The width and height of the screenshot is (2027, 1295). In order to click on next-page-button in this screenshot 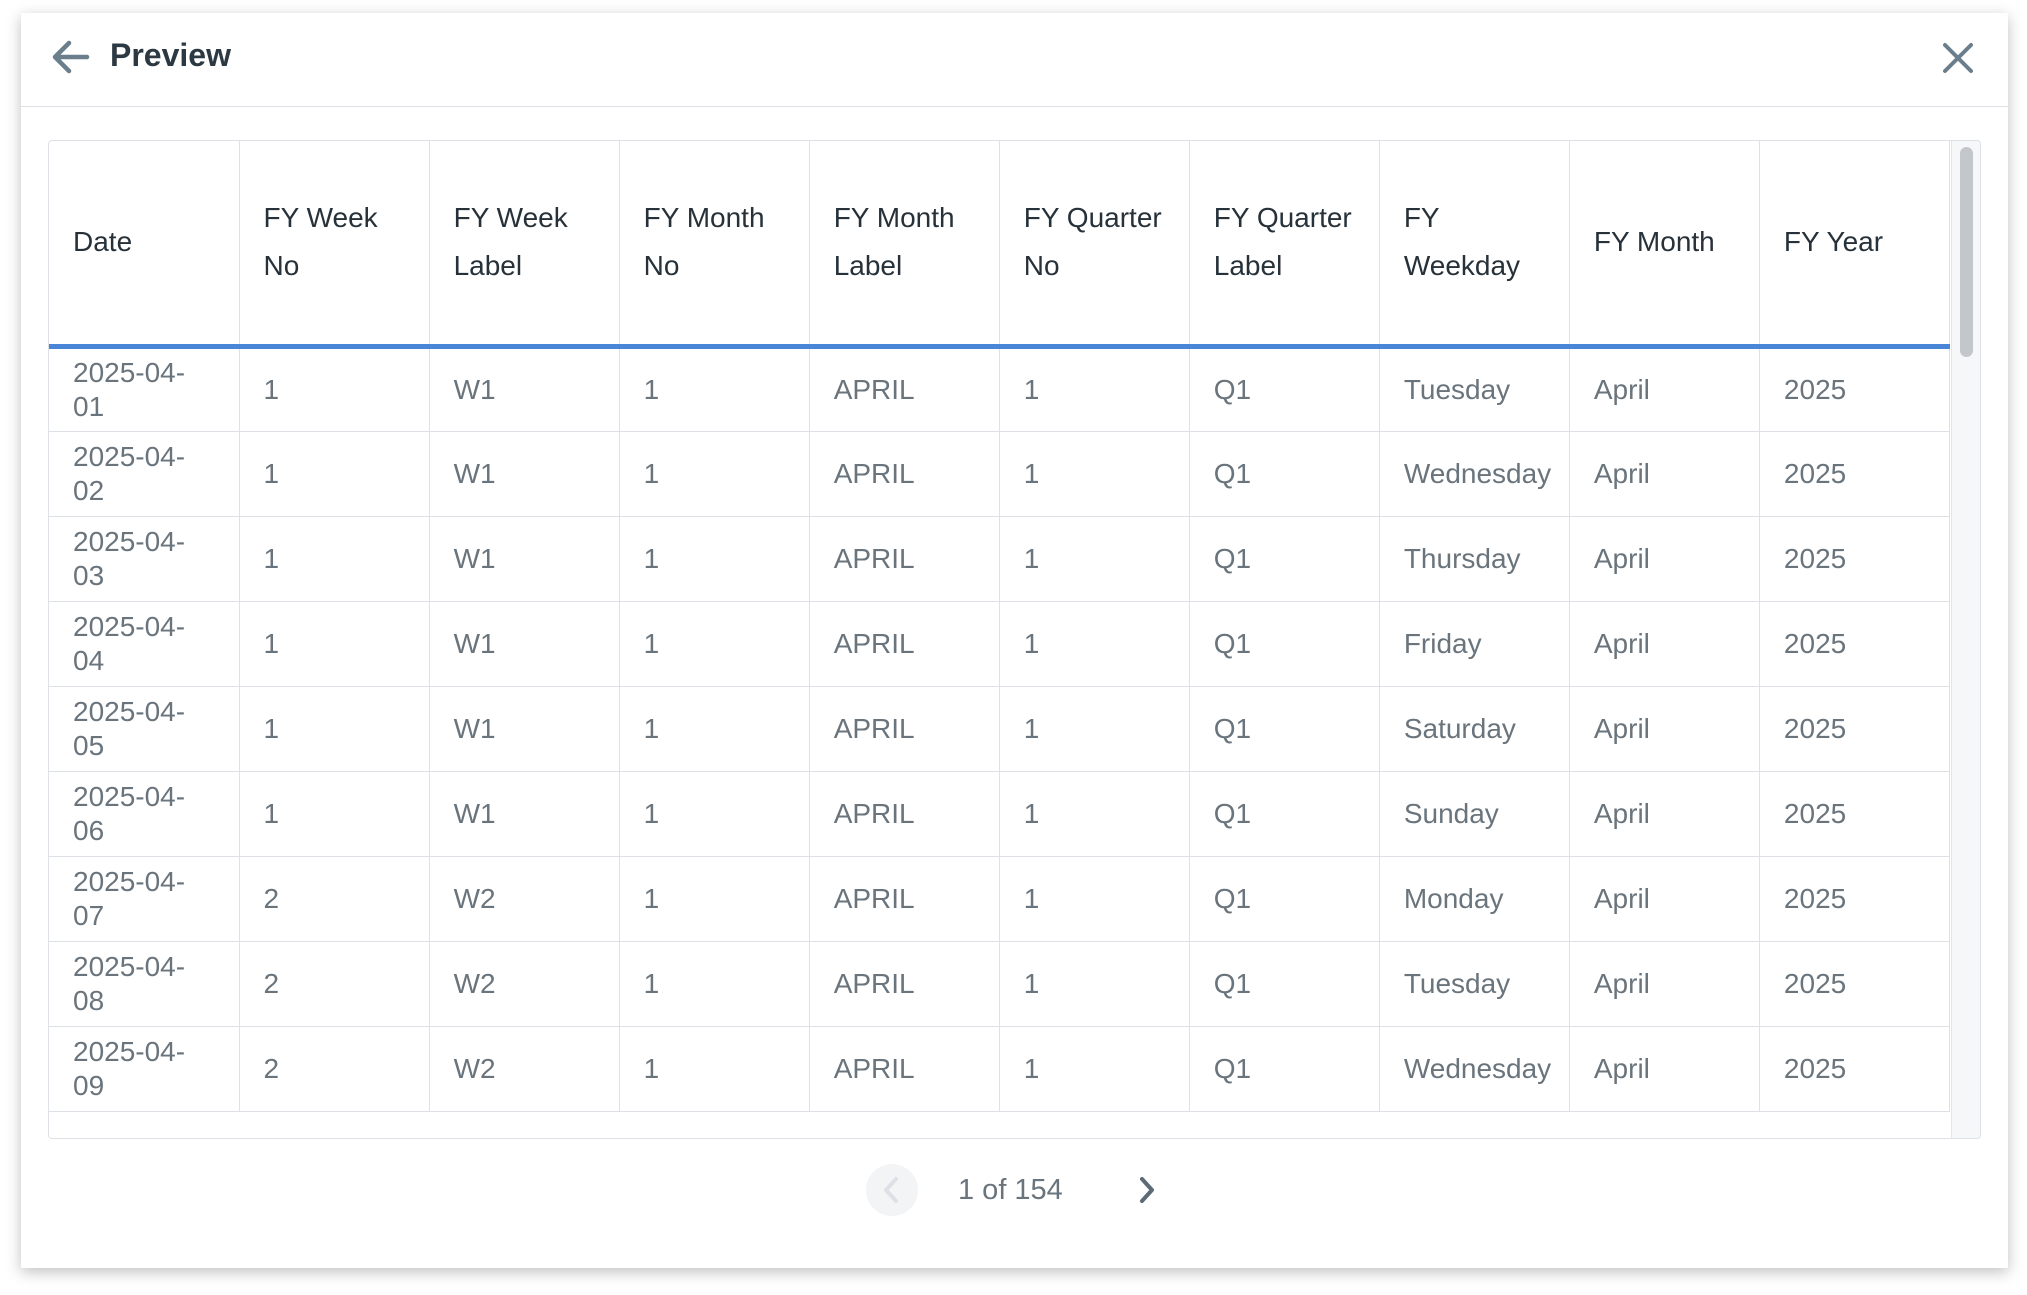, I will do `click(1146, 1190)`.